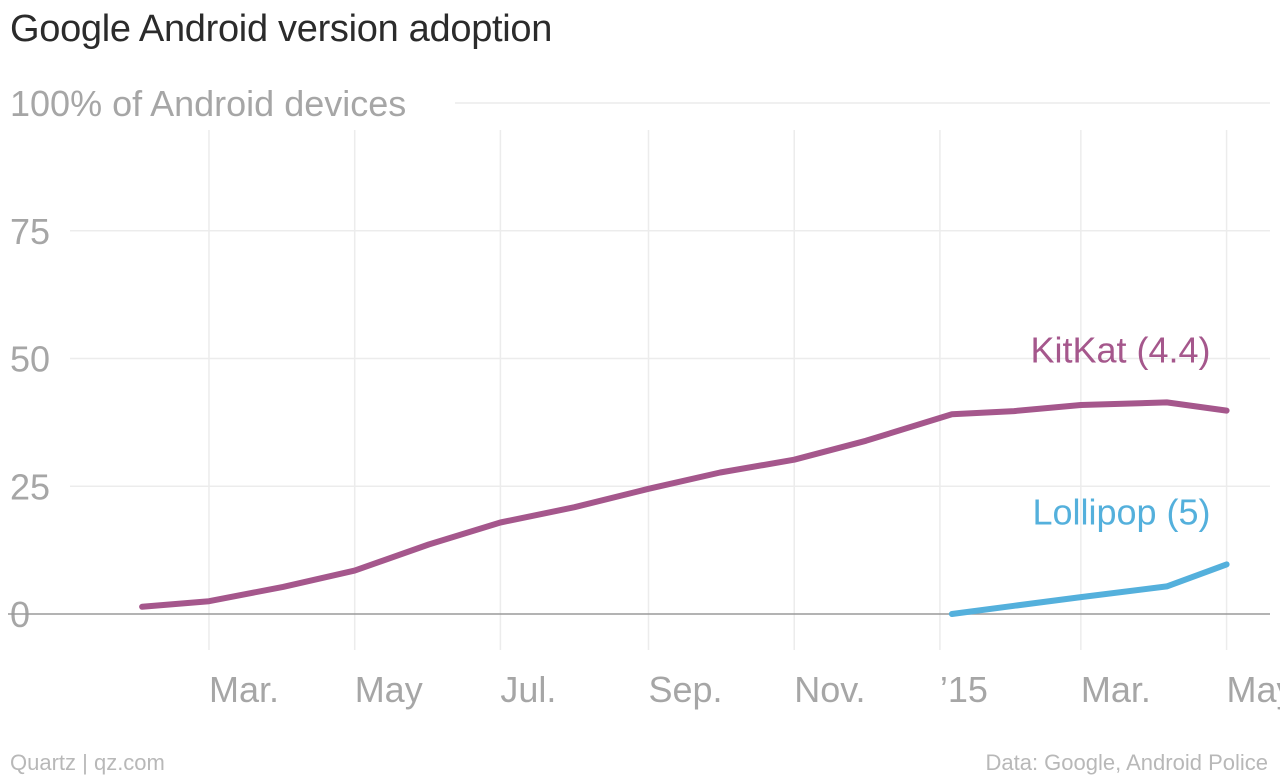 The width and height of the screenshot is (1280, 780). Describe the element at coordinates (528, 689) in the screenshot. I see `x-tick-label: Jul.` at that location.